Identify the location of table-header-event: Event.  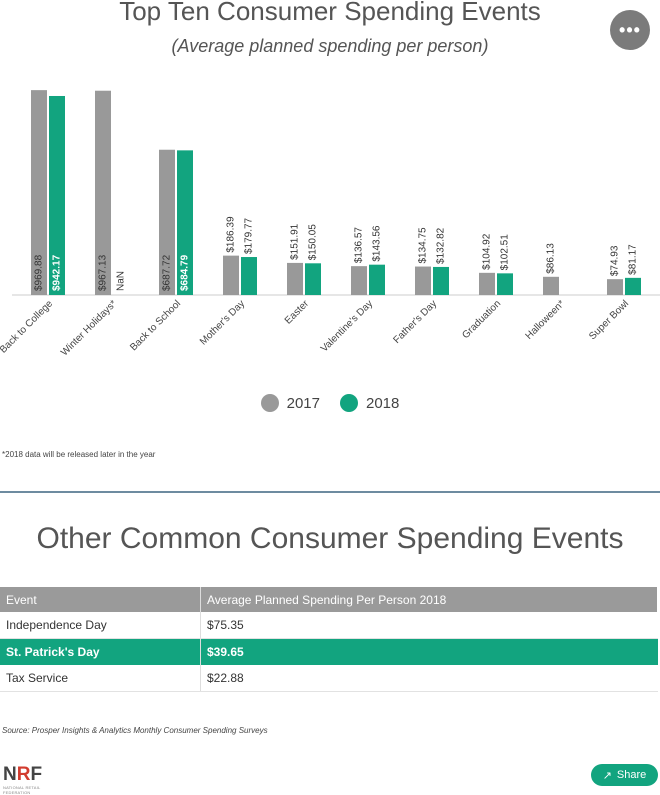
(100, 599).